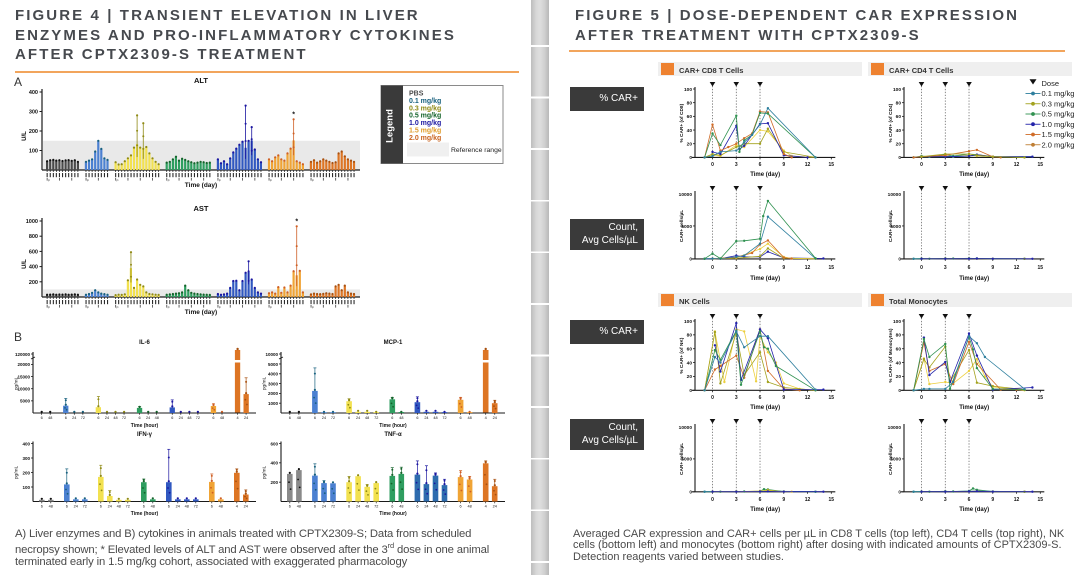 Image resolution: width=1080 pixels, height=575 pixels. Describe the element at coordinates (992, 165) in the screenshot. I see `svg-text: 9` at that location.